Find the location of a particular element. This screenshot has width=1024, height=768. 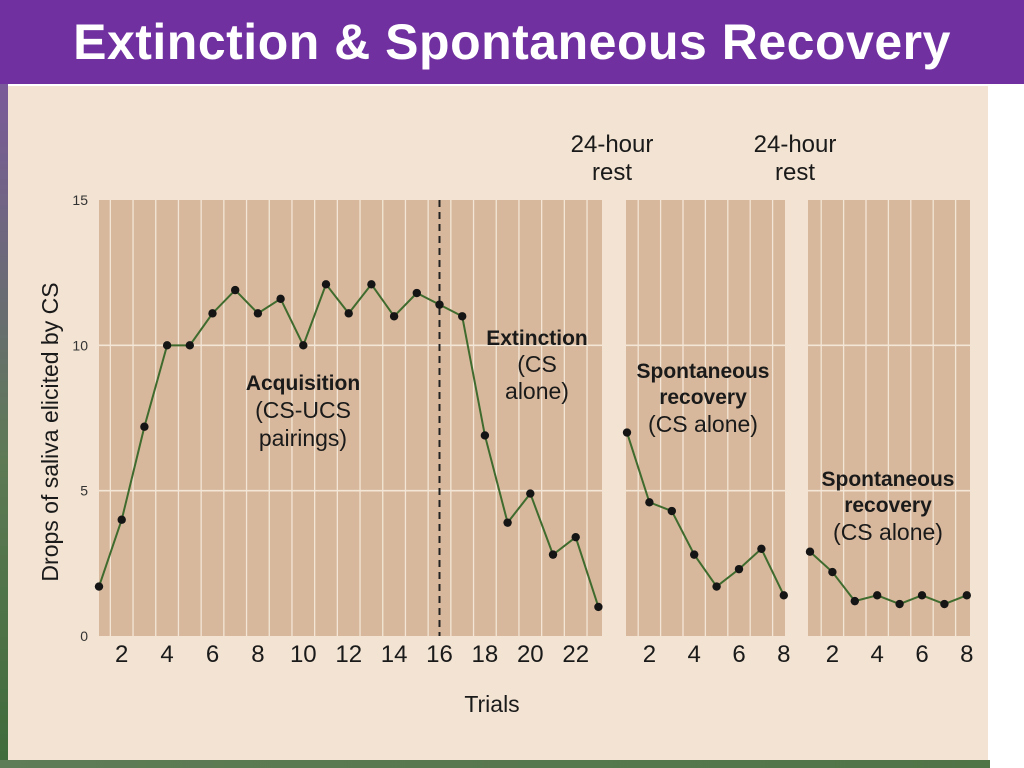

recovery-1-label-line1: Spontaneous is located at coordinates (702, 371).